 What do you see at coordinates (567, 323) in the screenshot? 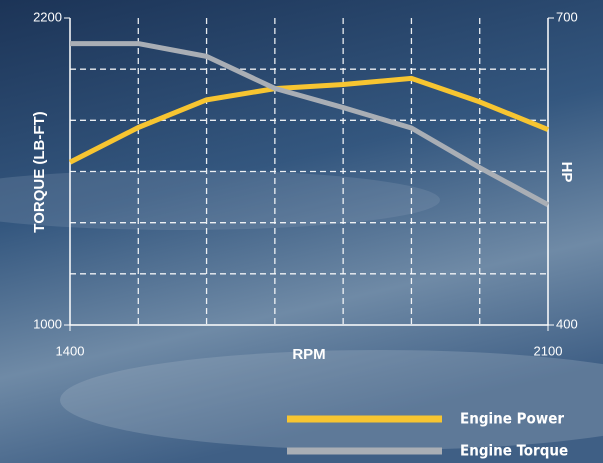
I see `y2-tick-label: 400` at bounding box center [567, 323].